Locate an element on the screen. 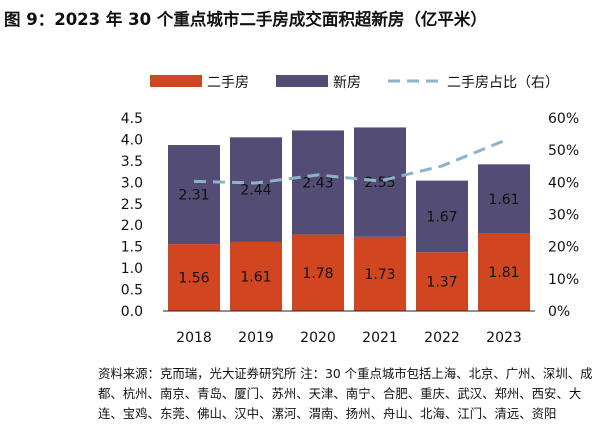 This screenshot has height=427, width=600. x-tick: 2023 is located at coordinates (504, 338).